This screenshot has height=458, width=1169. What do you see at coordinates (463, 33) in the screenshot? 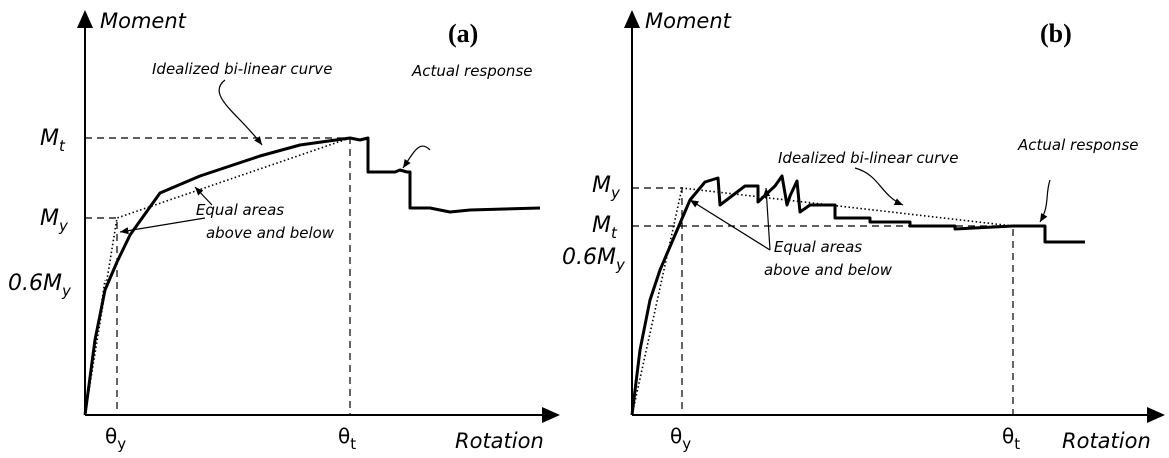
I see `panel-label: (a)` at bounding box center [463, 33].